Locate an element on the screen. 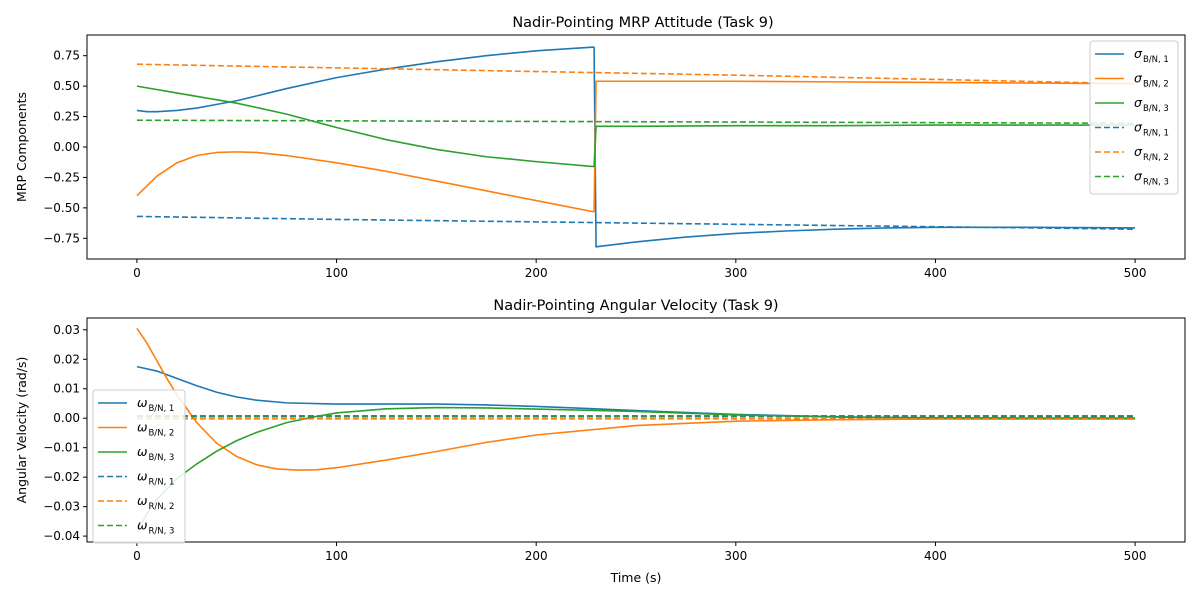 Image resolution: width=1200 pixels, height=600 pixels. omega-y-tick-label: −0.04 is located at coordinates (61, 536).